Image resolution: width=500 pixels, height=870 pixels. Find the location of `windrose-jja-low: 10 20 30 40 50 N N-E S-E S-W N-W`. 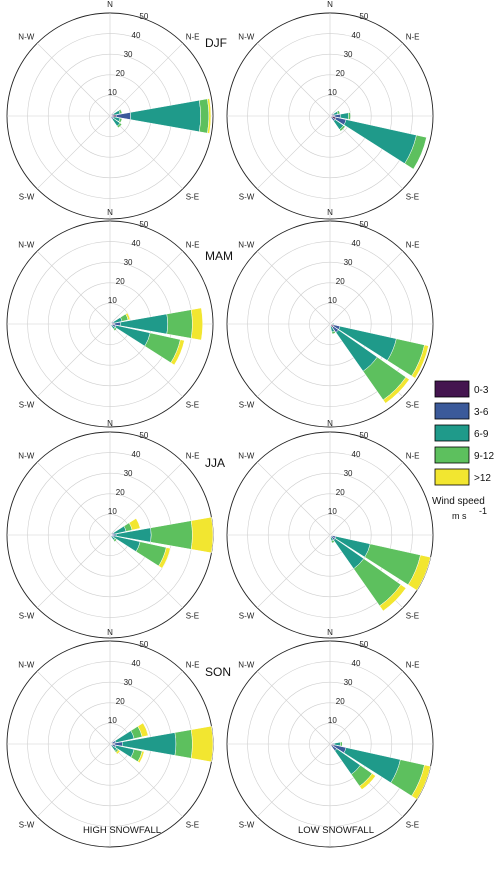

windrose-jja-low: 10 20 30 40 50 N N-E S-E S-W N-W is located at coordinates (330, 529).